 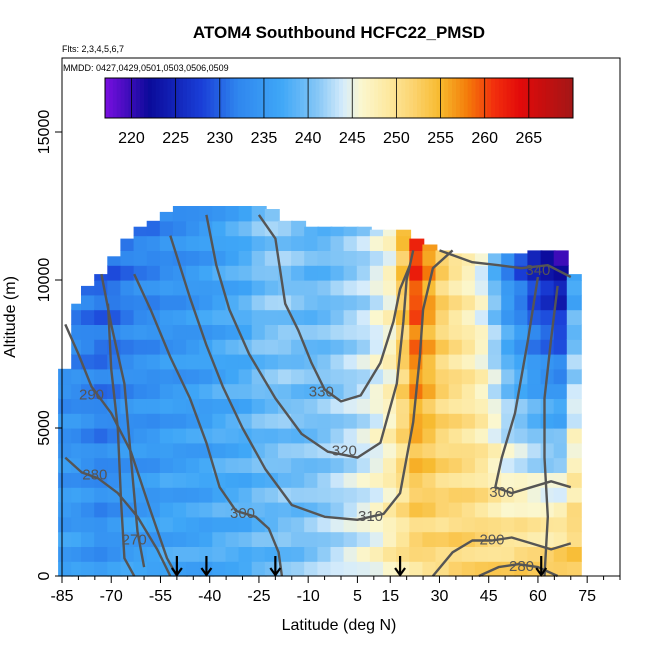 What do you see at coordinates (400, 572) in the screenshot?
I see `arrow-head` at bounding box center [400, 572].